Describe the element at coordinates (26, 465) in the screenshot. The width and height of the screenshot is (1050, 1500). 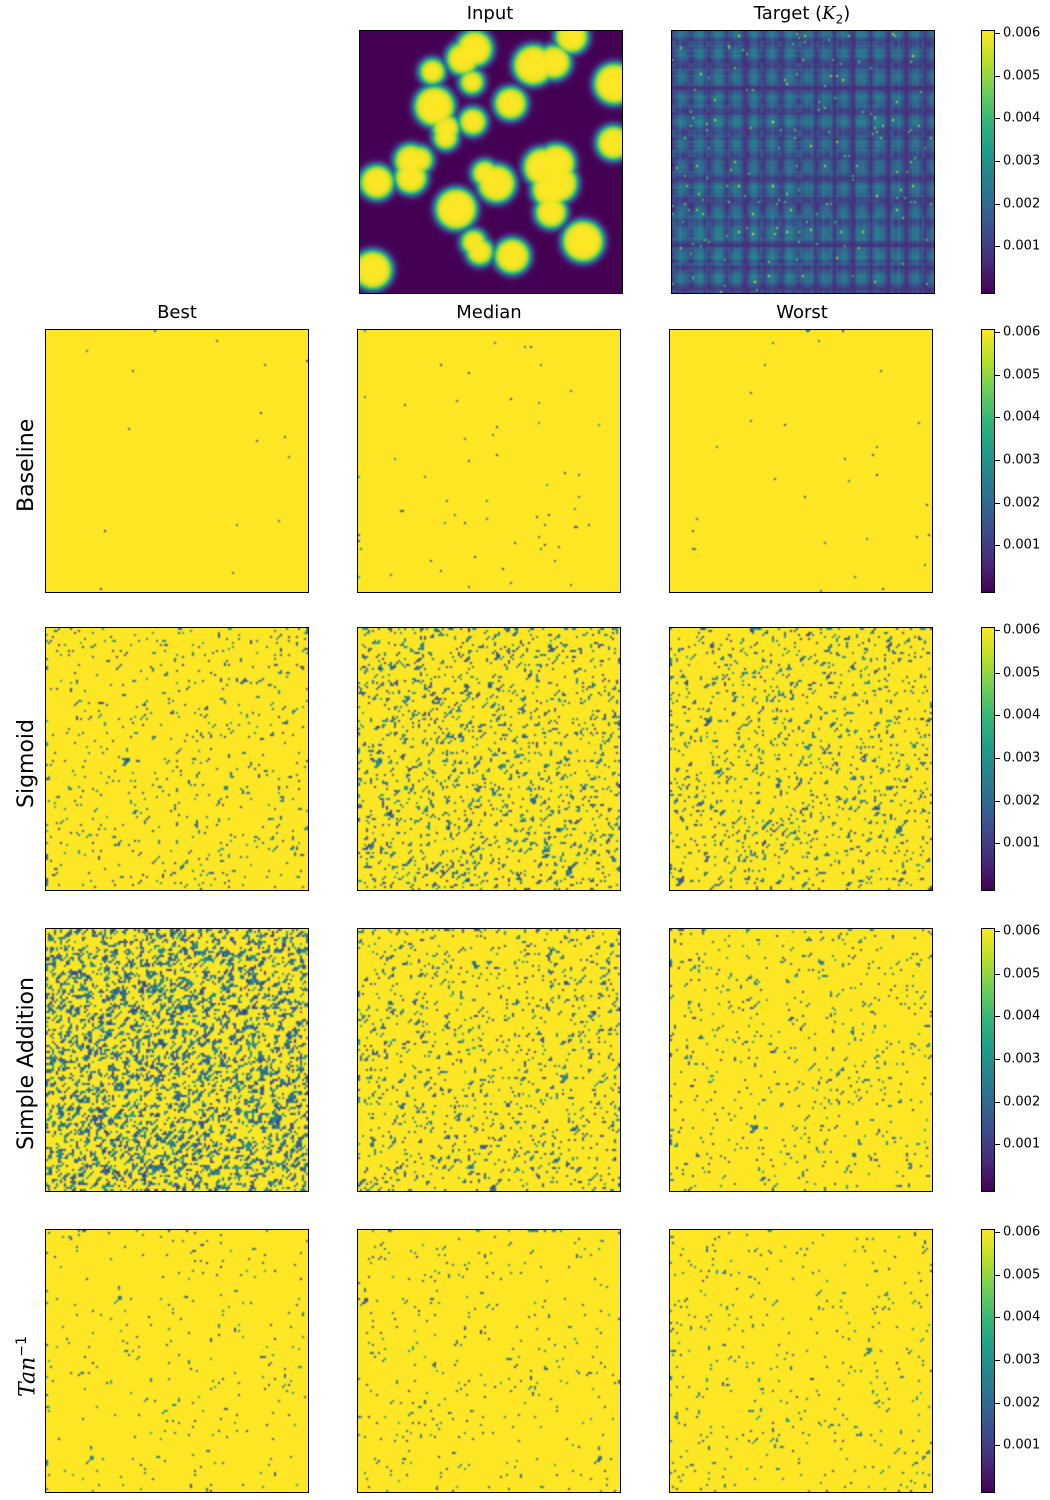
I see `row-label-baseline: Baseline` at that location.